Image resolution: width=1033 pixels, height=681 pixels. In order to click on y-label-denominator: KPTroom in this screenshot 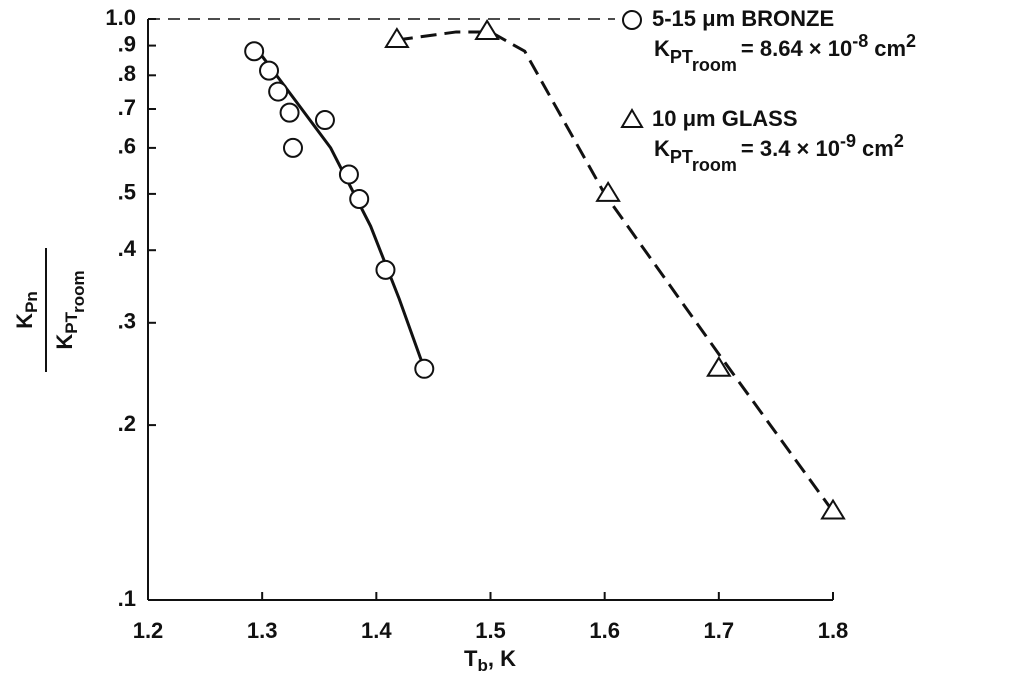, I will do `click(70, 309)`.